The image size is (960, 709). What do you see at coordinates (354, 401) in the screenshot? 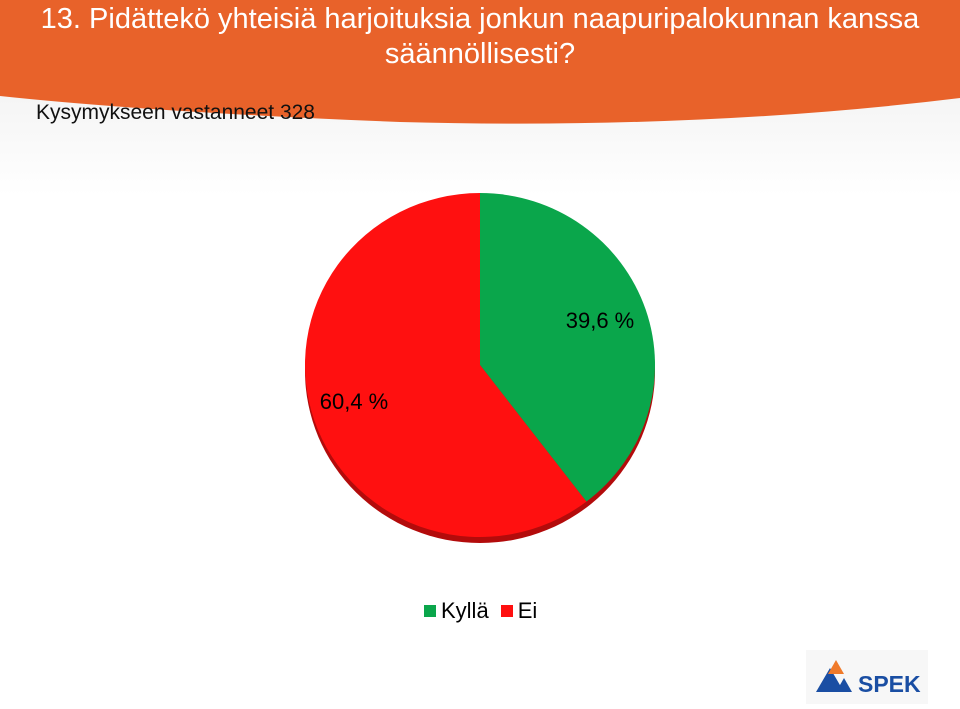
I see `data-label-ei: 60,4 %` at bounding box center [354, 401].